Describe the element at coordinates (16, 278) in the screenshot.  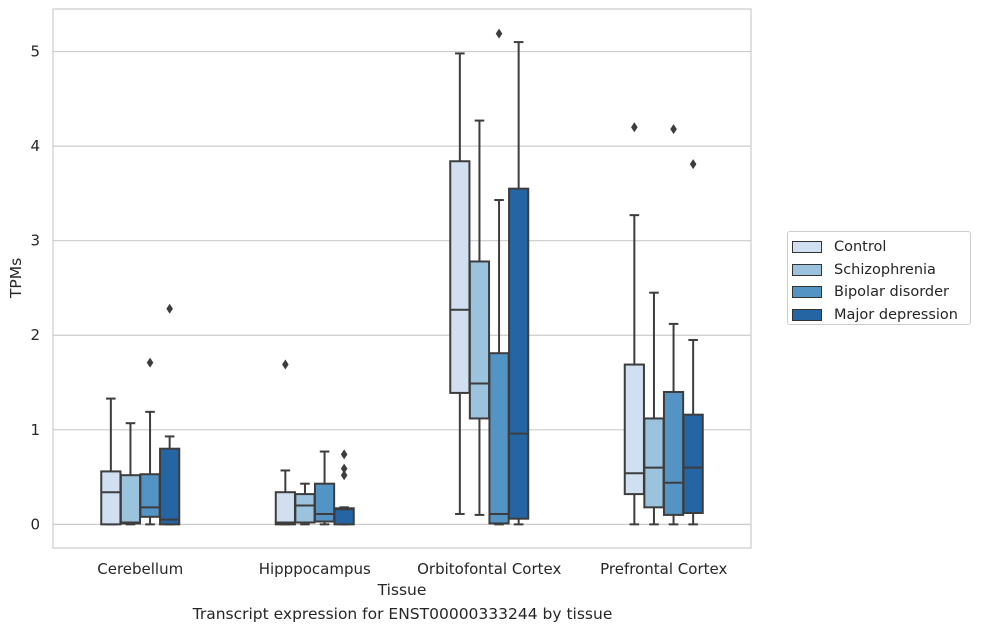
I see `y-axis-label: TPMs` at that location.